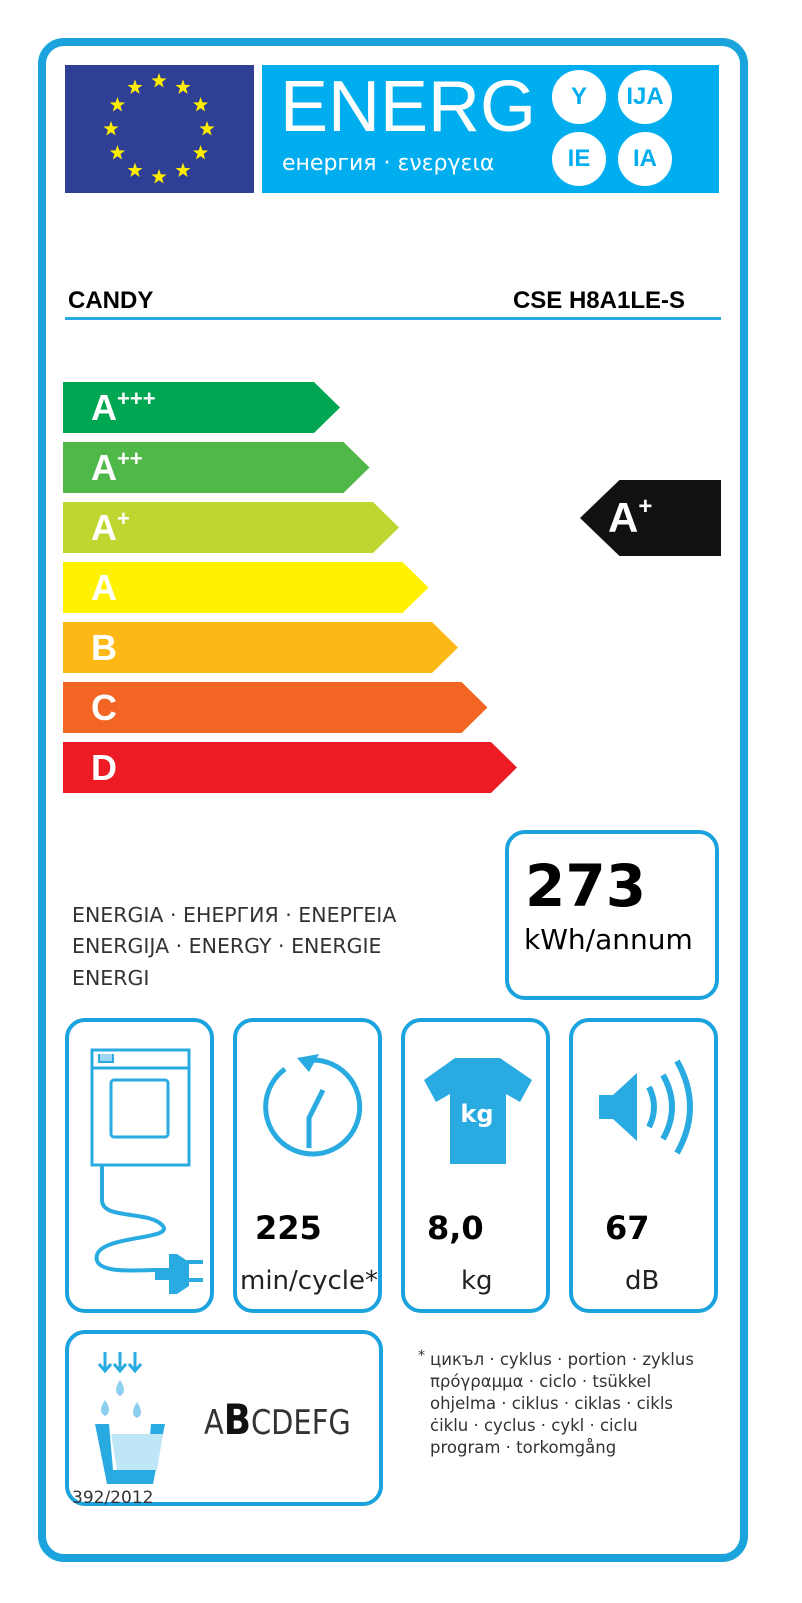  I want to click on class-sup: +++, so click(136, 398).